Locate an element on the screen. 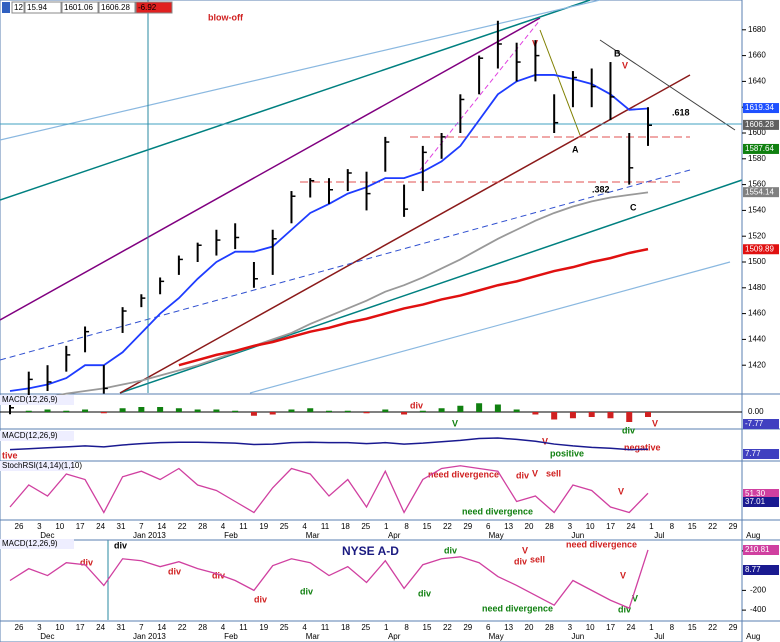  annotation: need divergence is located at coordinates (517, 608).